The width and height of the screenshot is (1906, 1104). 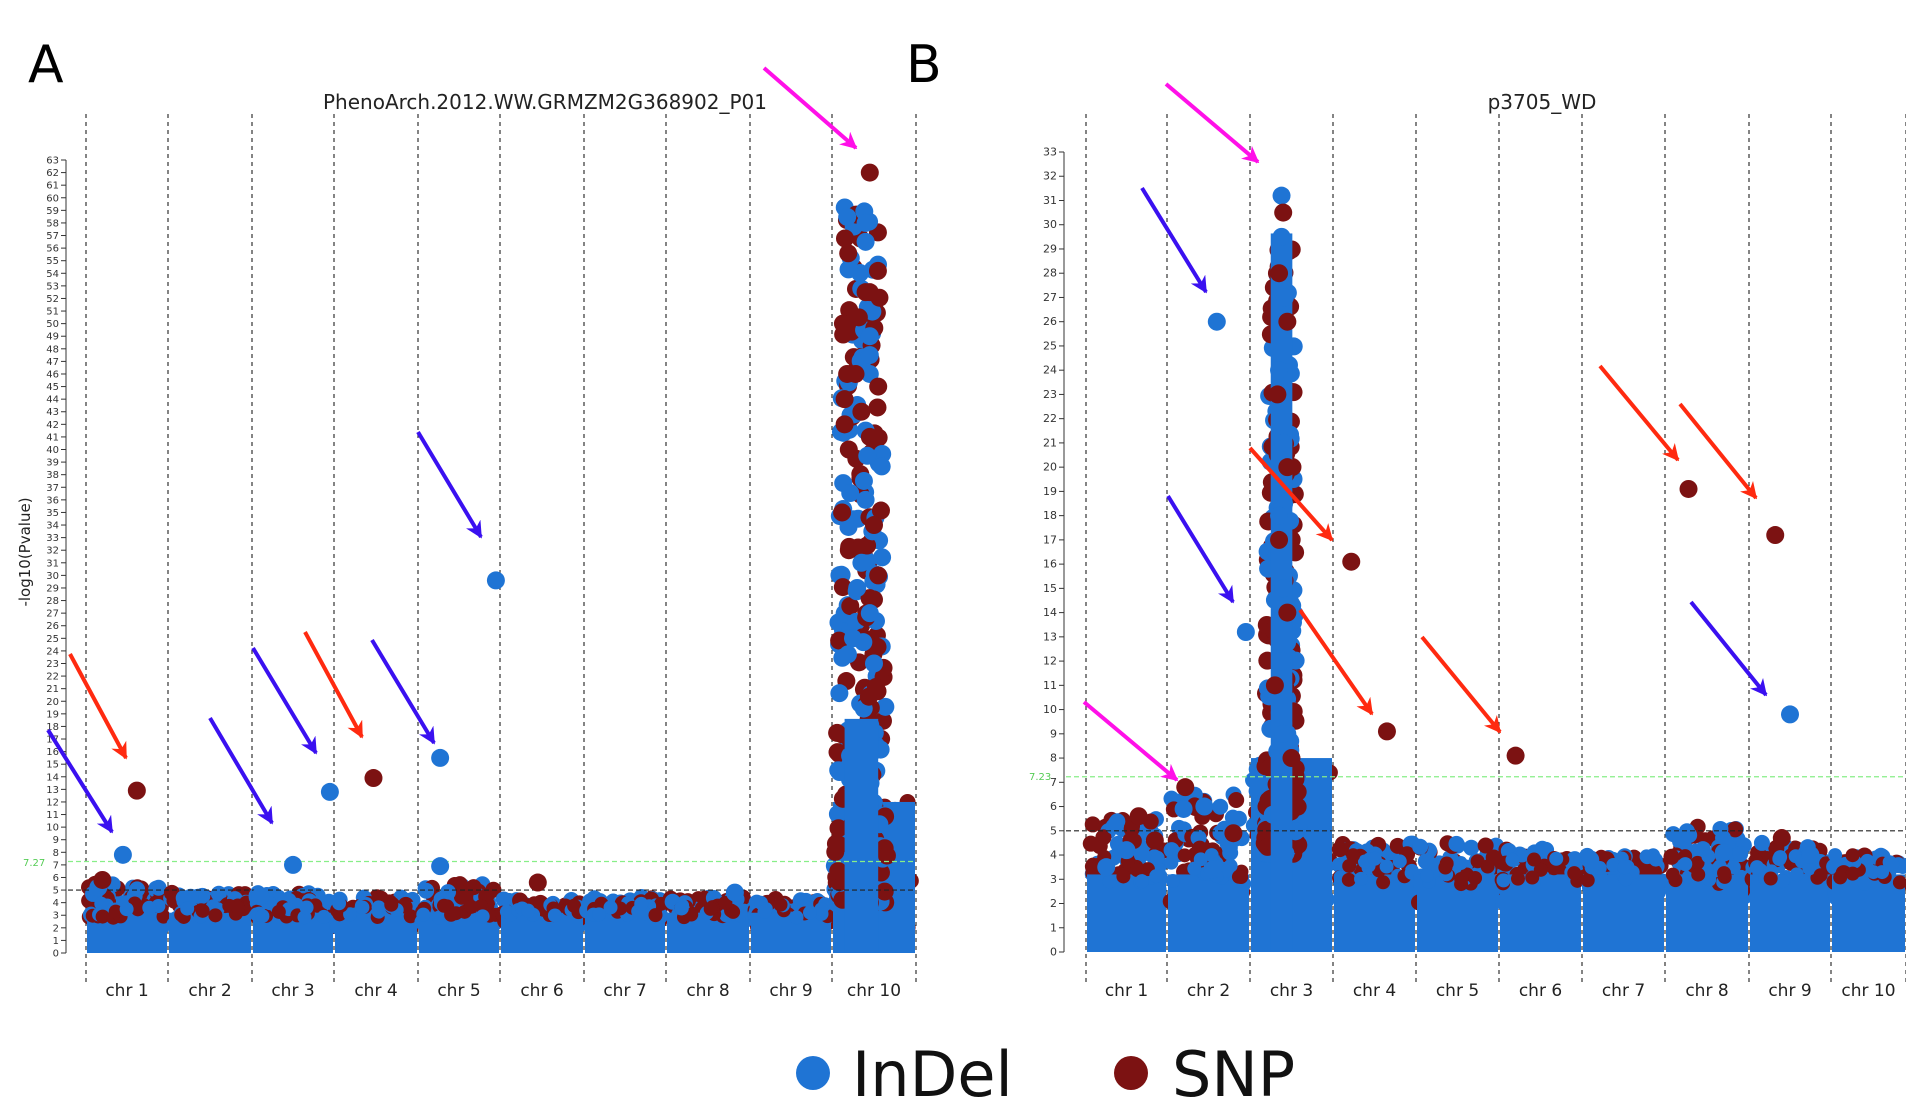 I want to click on background-points, so click(x=1494, y=852).